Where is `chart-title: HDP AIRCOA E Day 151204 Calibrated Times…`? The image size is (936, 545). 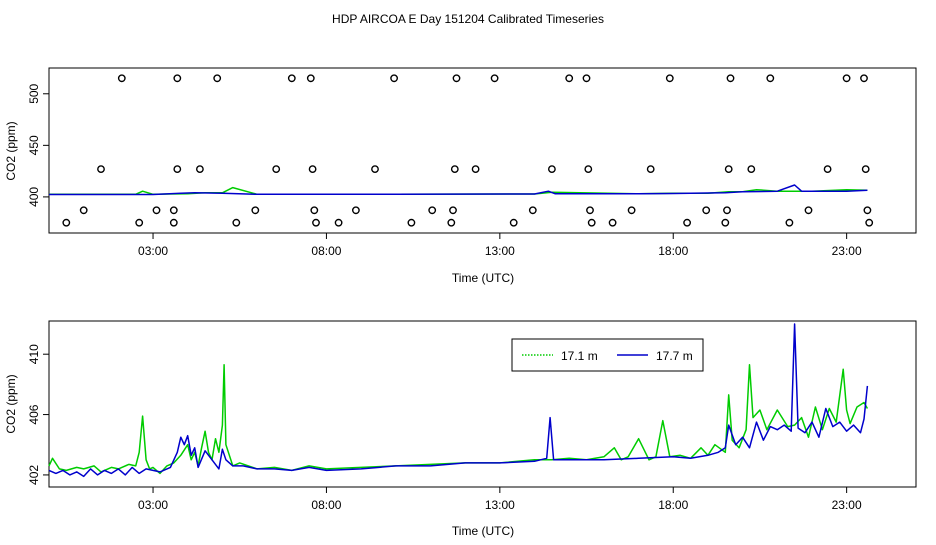
chart-title: HDP AIRCOA E Day 151204 Calibrated Times… is located at coordinates (468, 19).